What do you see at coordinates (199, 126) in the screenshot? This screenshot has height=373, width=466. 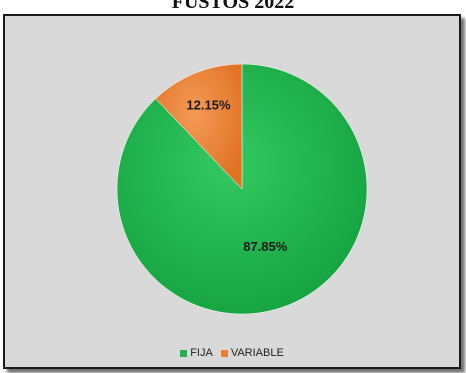 I see `slice-variable` at bounding box center [199, 126].